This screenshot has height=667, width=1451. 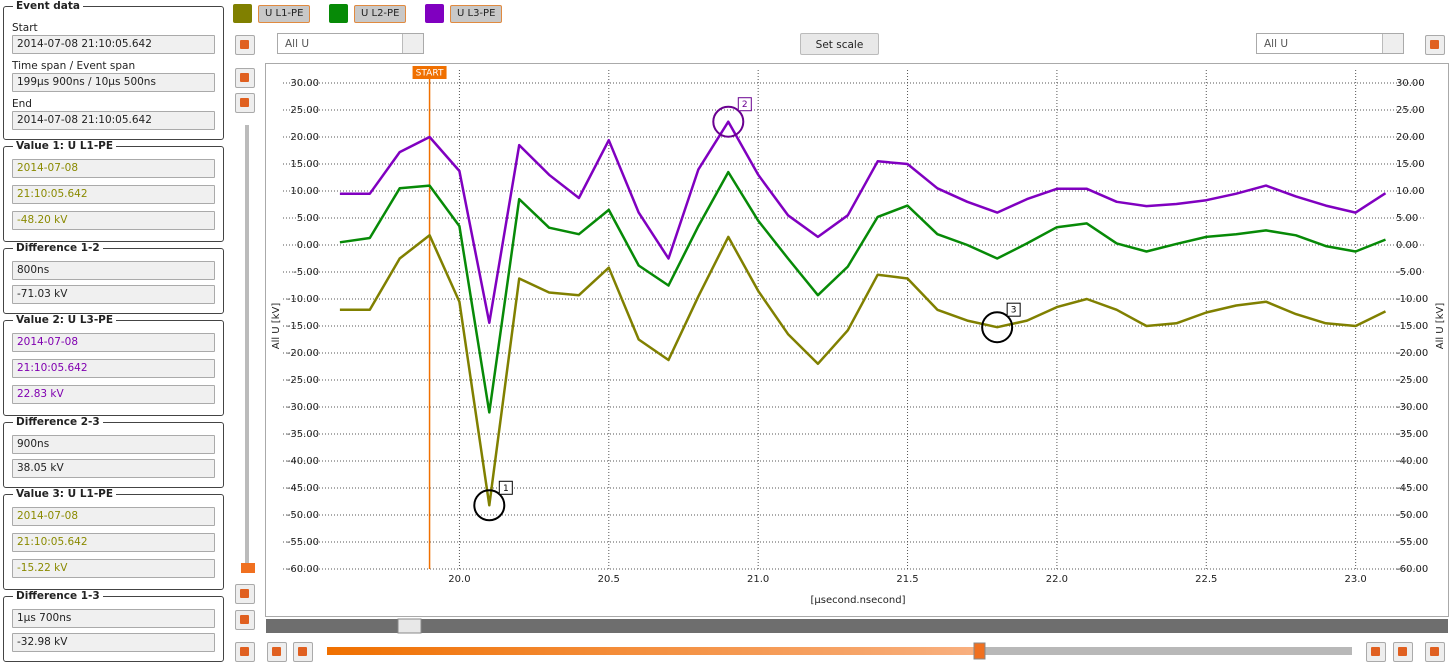 I want to click on y-tick-label: -60.00, so click(x=303, y=569).